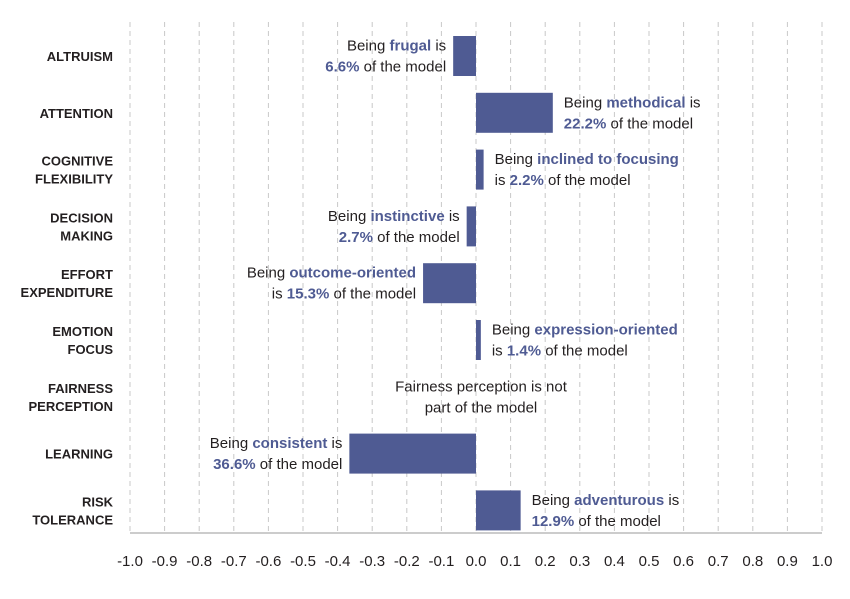 Image resolution: width=850 pixels, height=599 pixels. I want to click on annotation-highlight: 2.2%, so click(527, 180).